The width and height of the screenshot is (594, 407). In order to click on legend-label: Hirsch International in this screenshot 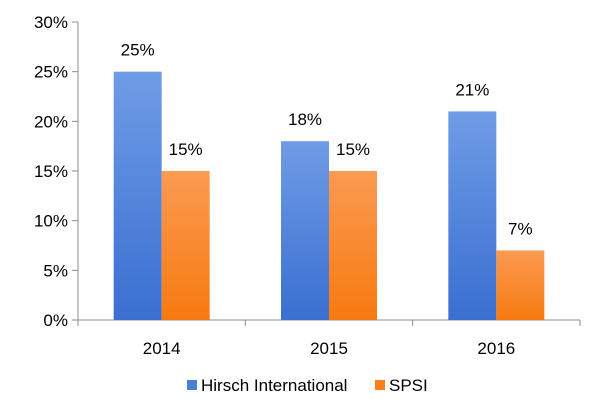, I will do `click(274, 385)`.